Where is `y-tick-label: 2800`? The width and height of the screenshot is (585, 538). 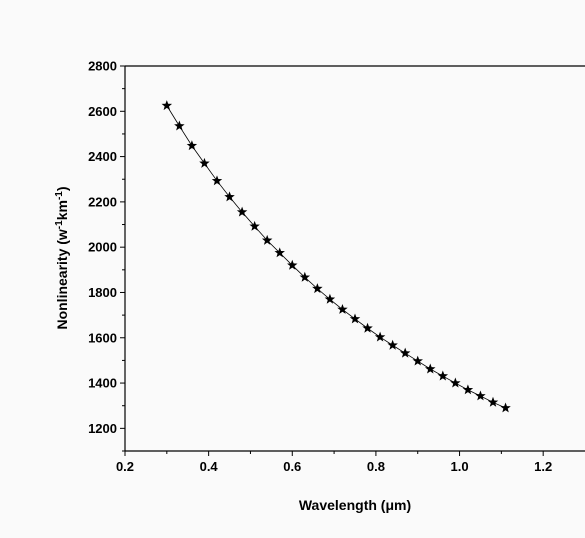
y-tick-label: 2800 is located at coordinates (102, 66).